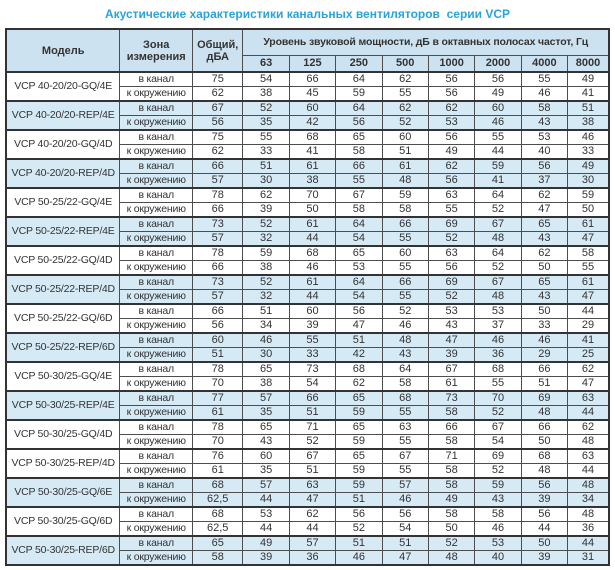 This screenshot has width=615, height=570. I want to click on freq-header-500: 500, so click(405, 63).